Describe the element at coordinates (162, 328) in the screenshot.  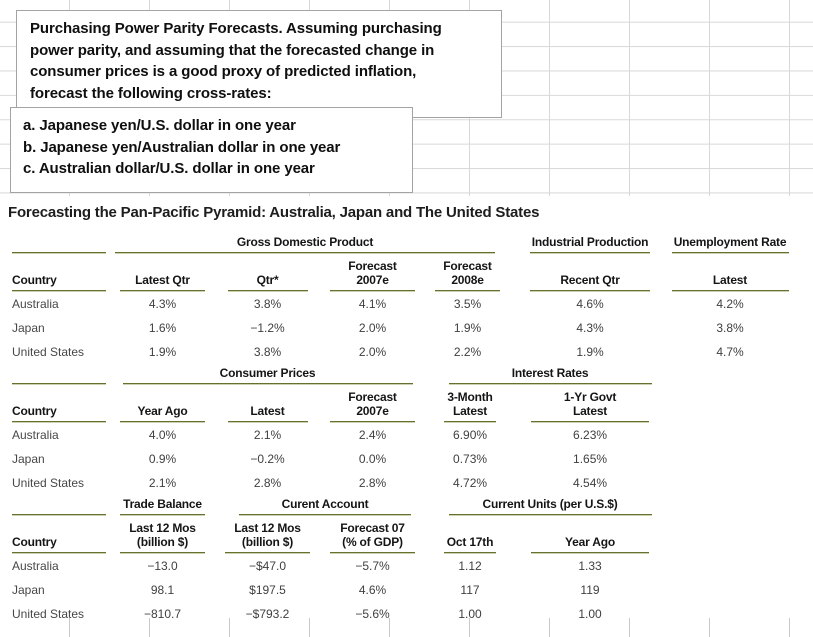
I see `cell: 1.6%` at that location.